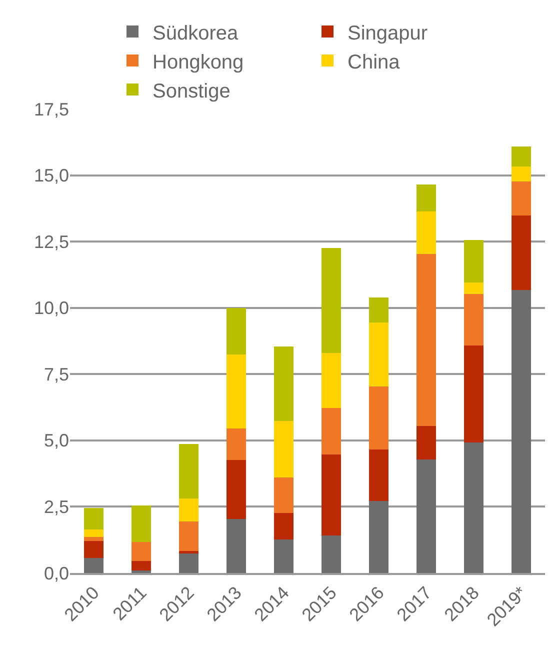 The image size is (557, 645). I want to click on legend-label: Hongkong, so click(198, 62).